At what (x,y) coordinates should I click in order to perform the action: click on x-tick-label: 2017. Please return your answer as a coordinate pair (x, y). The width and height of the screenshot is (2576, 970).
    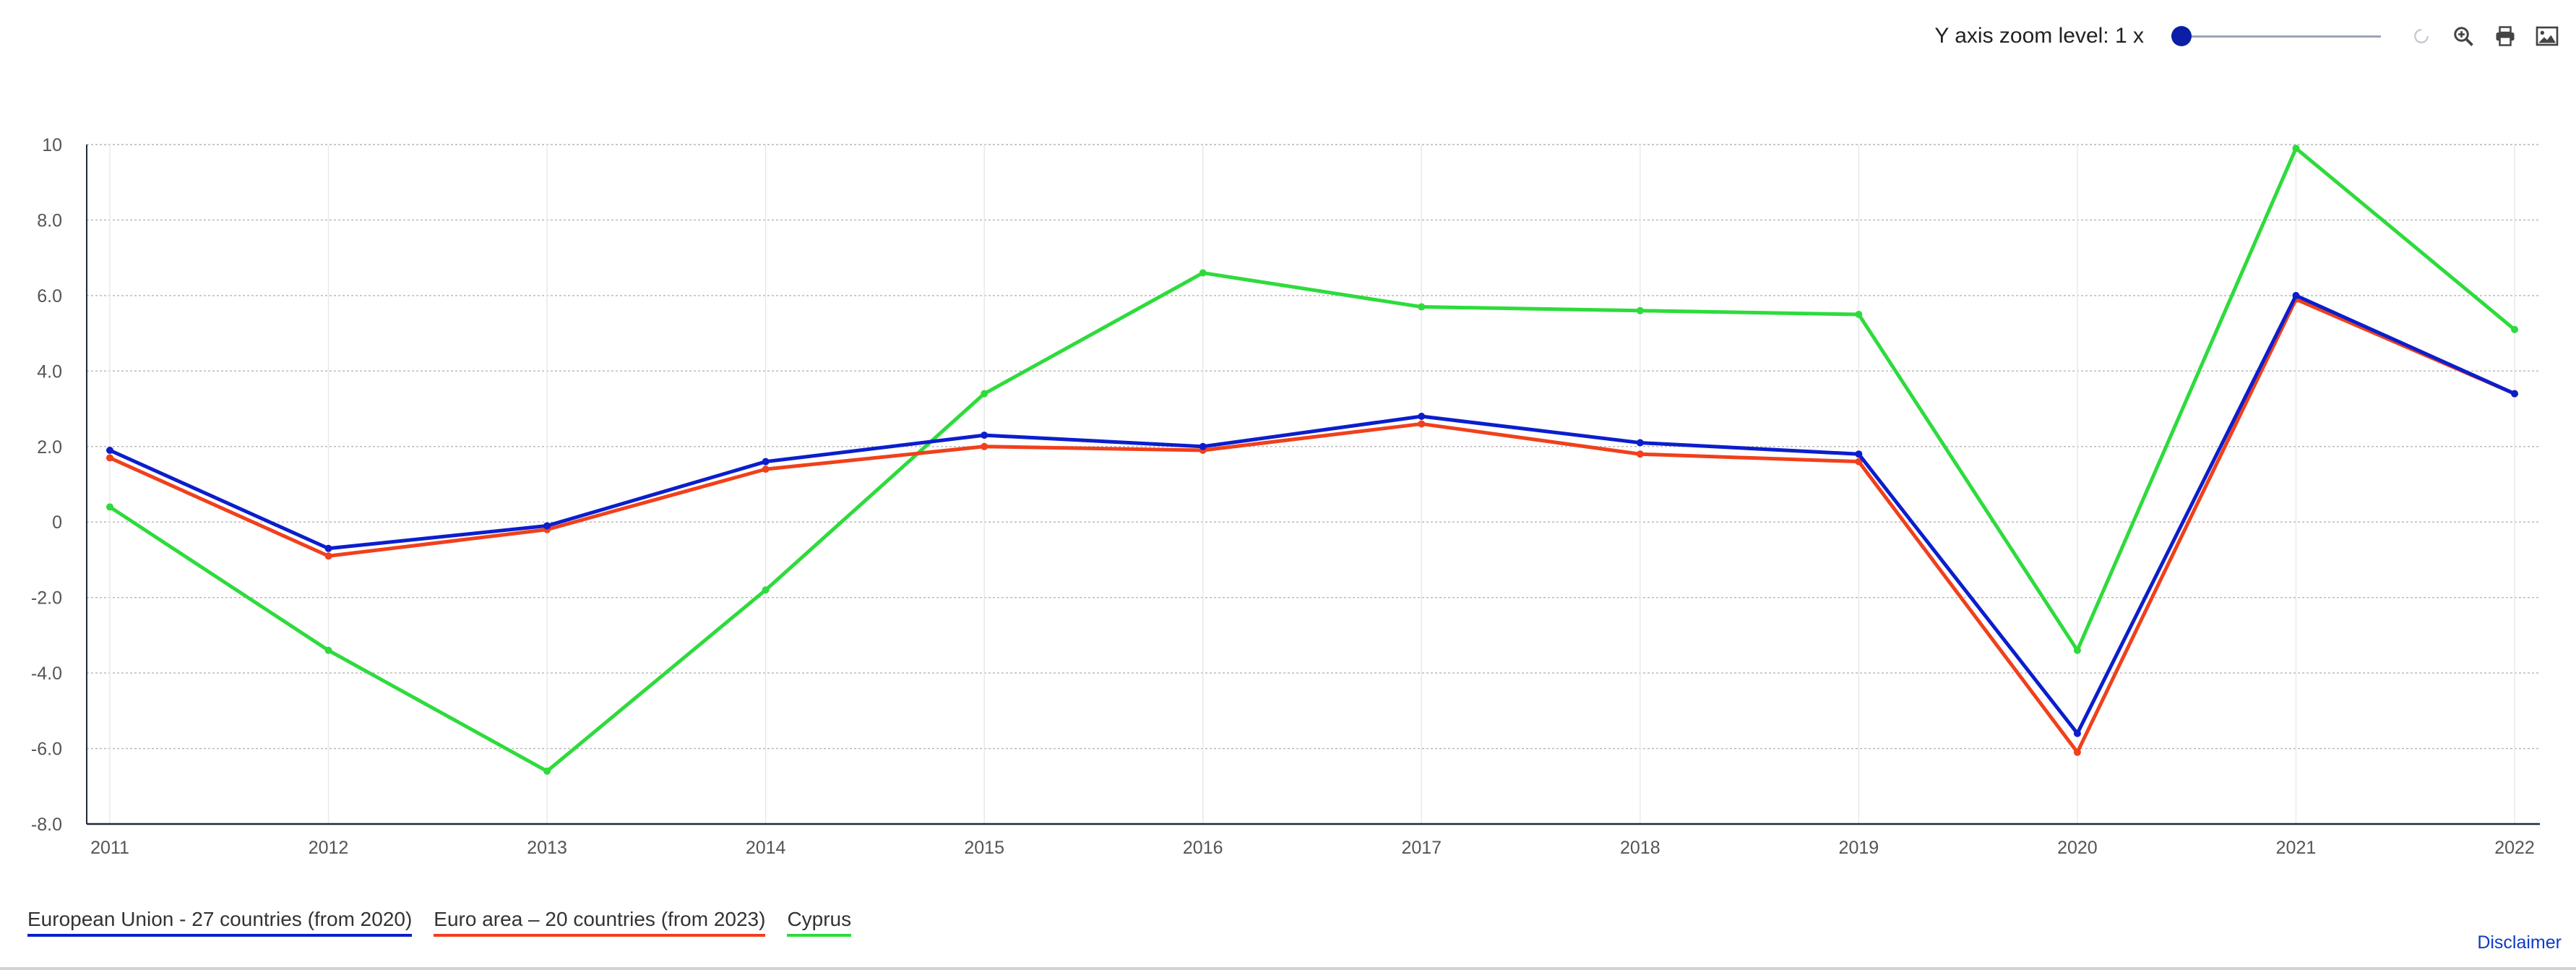
    Looking at the image, I should click on (1421, 848).